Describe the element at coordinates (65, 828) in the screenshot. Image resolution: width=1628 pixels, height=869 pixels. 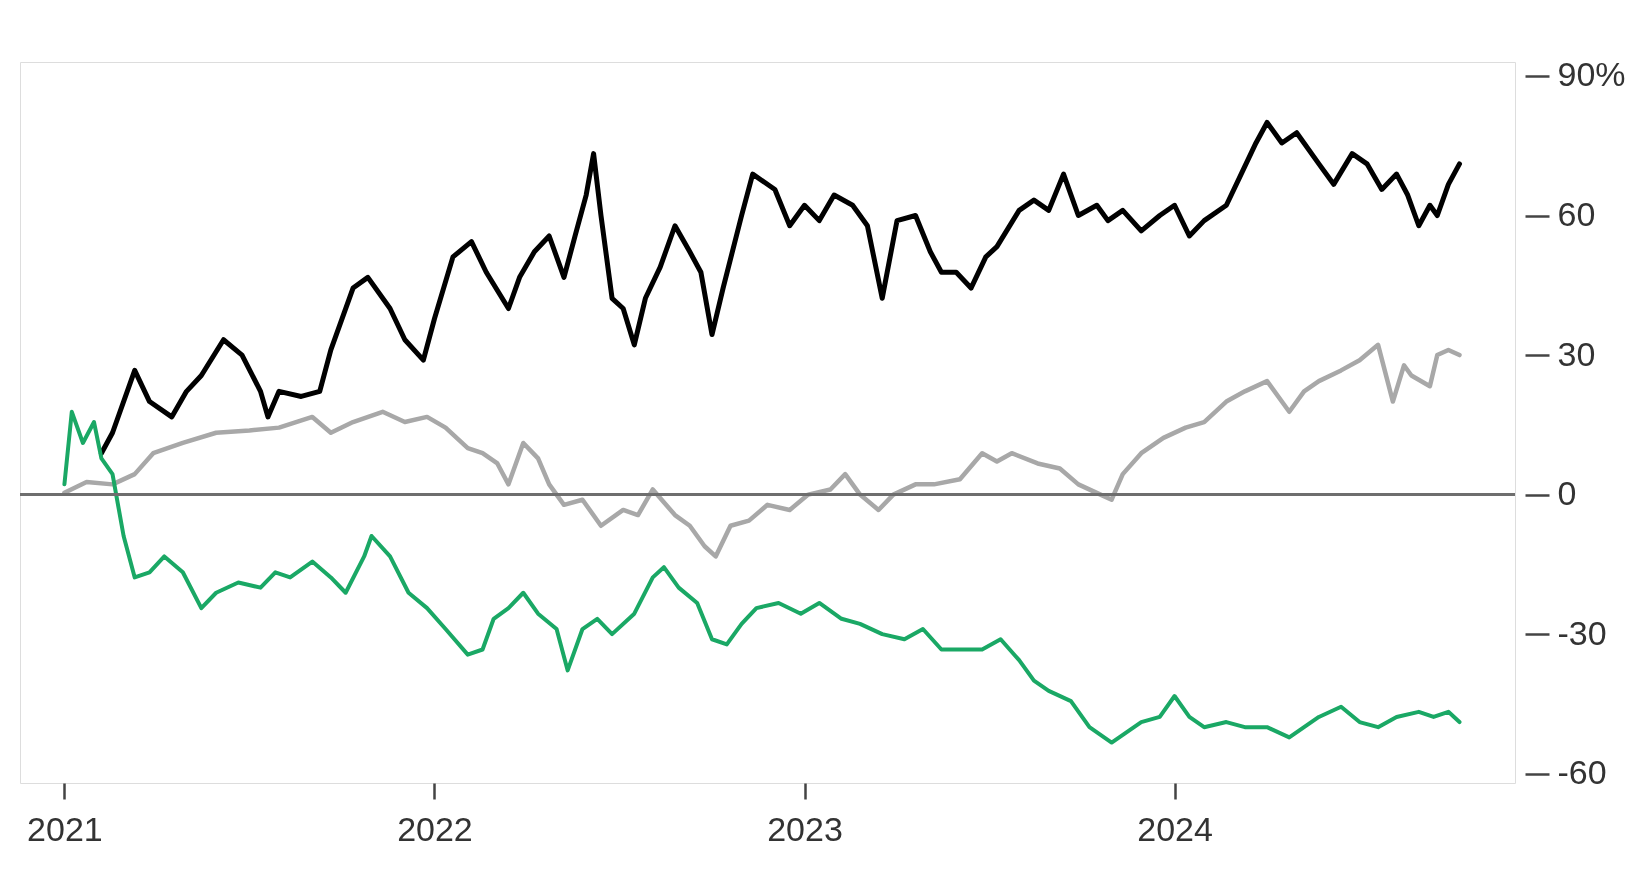
I see `x-tick-label: 2021` at that location.